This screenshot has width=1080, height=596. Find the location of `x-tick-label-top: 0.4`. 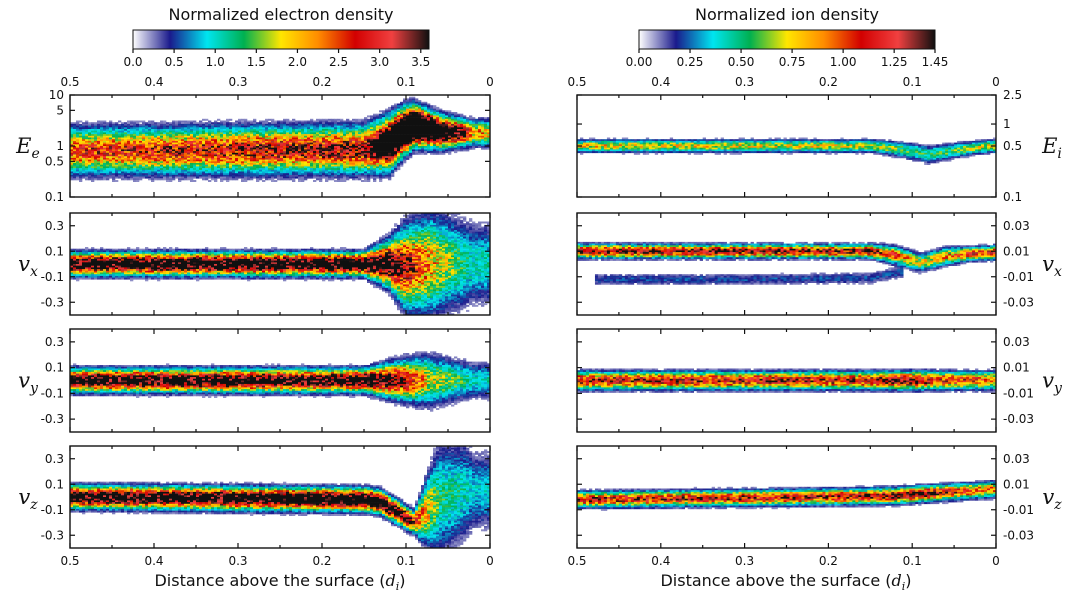

x-tick-label-top: 0.4 is located at coordinates (153, 82).